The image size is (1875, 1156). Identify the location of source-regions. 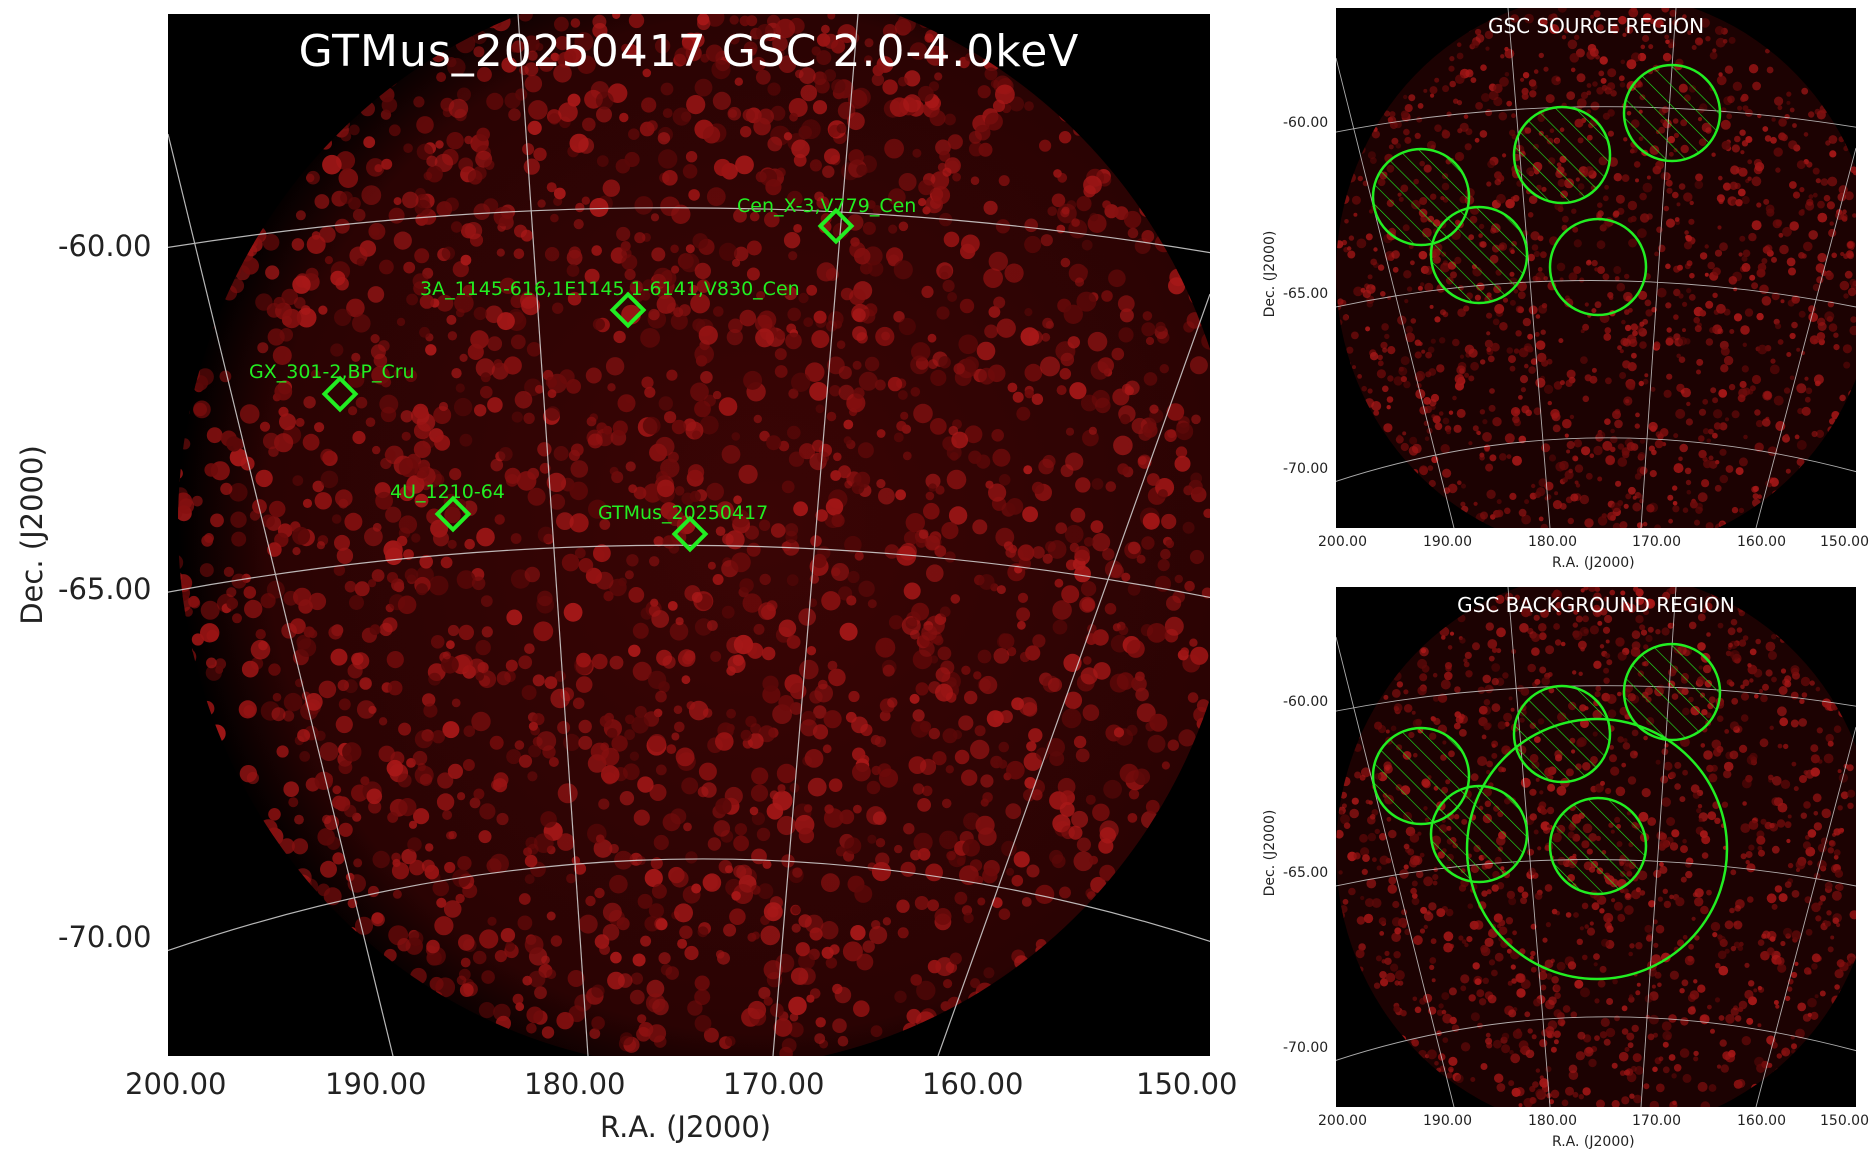
(1546, 190).